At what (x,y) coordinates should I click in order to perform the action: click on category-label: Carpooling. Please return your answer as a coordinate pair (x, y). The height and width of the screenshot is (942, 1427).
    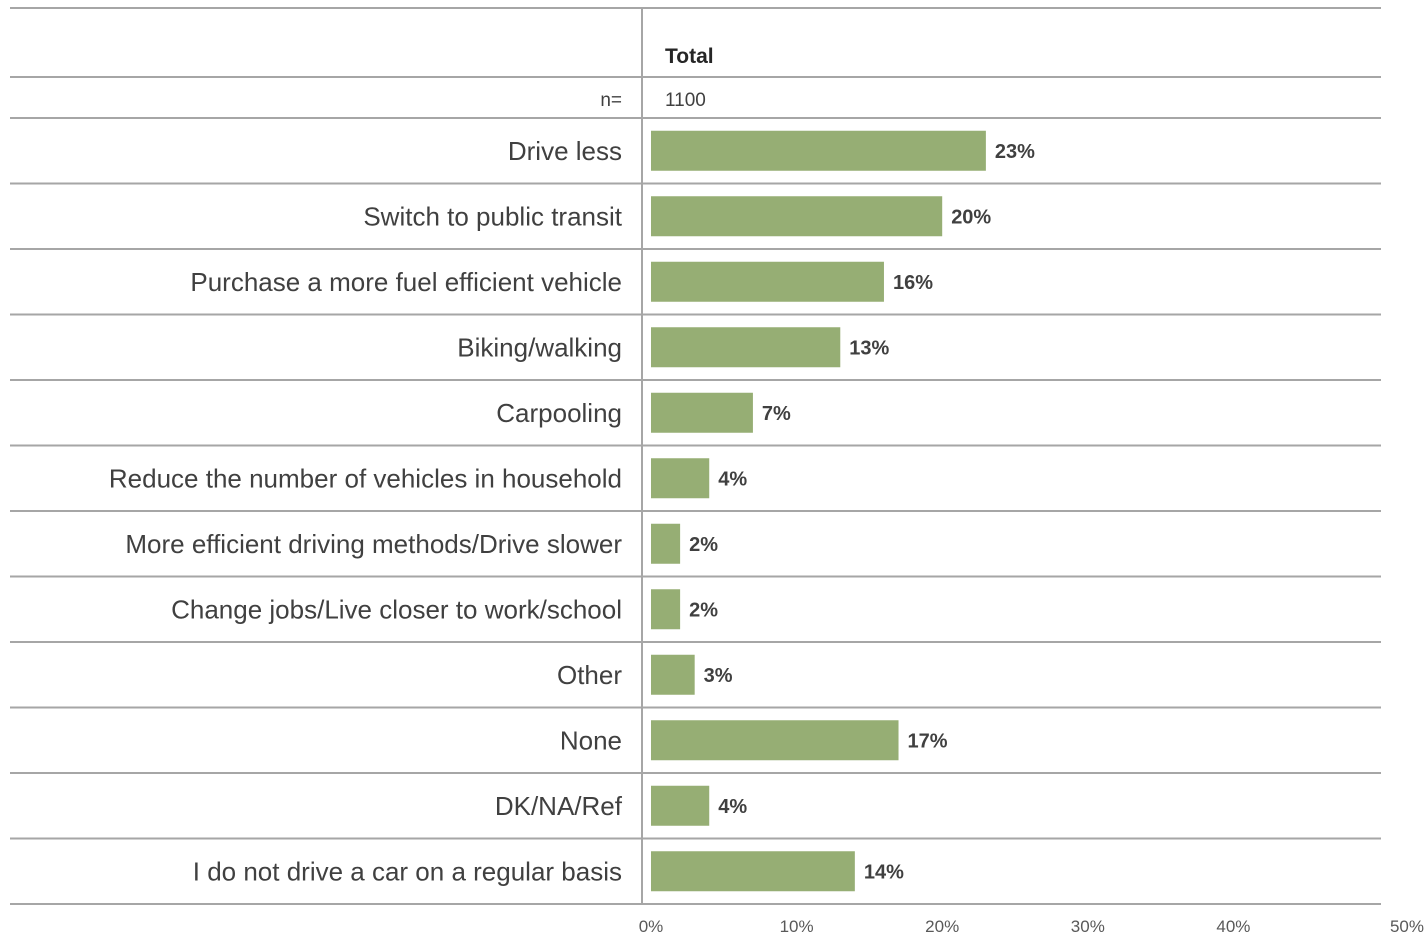
    Looking at the image, I should click on (559, 413).